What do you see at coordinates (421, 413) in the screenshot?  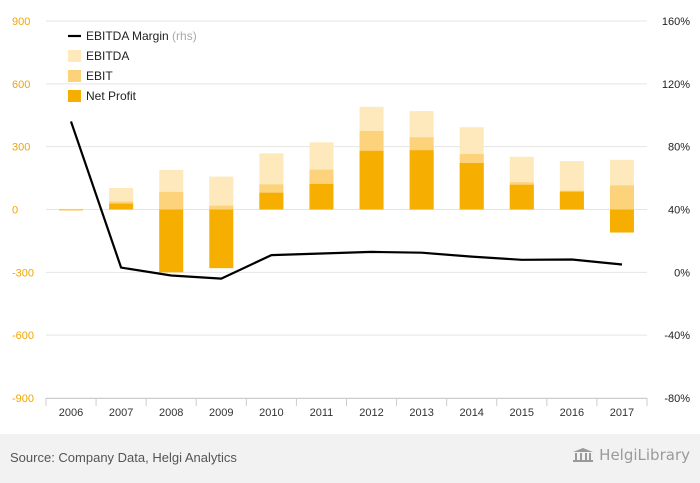 I see `x-tick-label: 2013` at bounding box center [421, 413].